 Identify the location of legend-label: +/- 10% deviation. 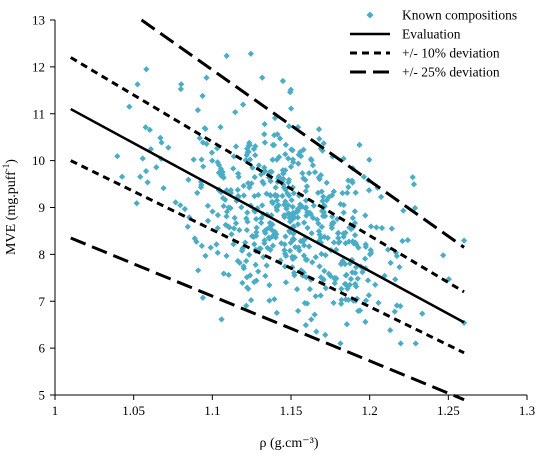
(451, 53).